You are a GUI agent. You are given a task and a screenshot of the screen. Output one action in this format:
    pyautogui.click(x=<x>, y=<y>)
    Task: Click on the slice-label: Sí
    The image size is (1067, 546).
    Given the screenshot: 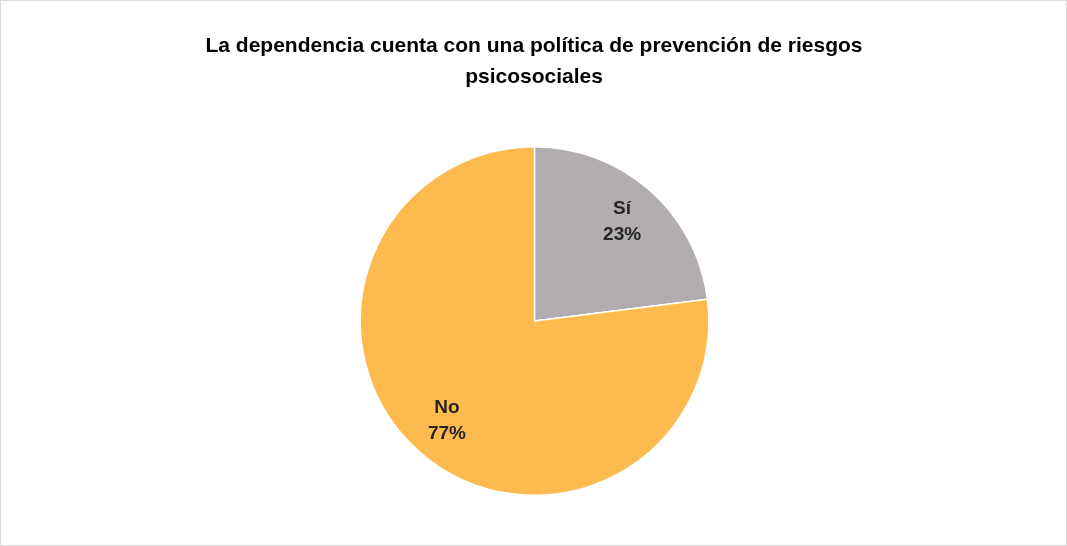 What is the action you would take?
    pyautogui.click(x=622, y=207)
    